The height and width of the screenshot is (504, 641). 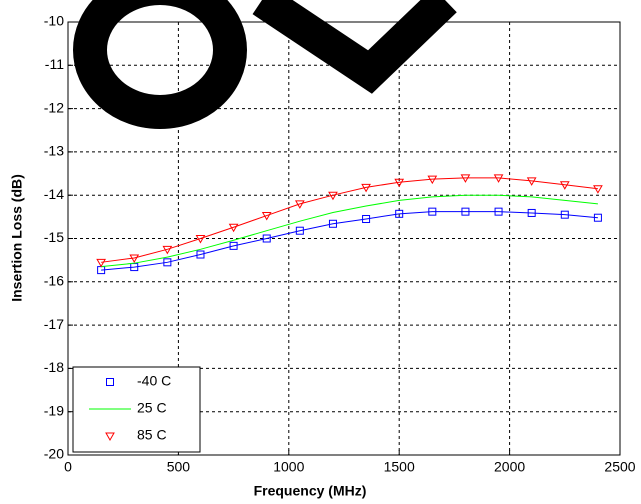 What do you see at coordinates (68, 467) in the screenshot?
I see `x-tick-label: 0` at bounding box center [68, 467].